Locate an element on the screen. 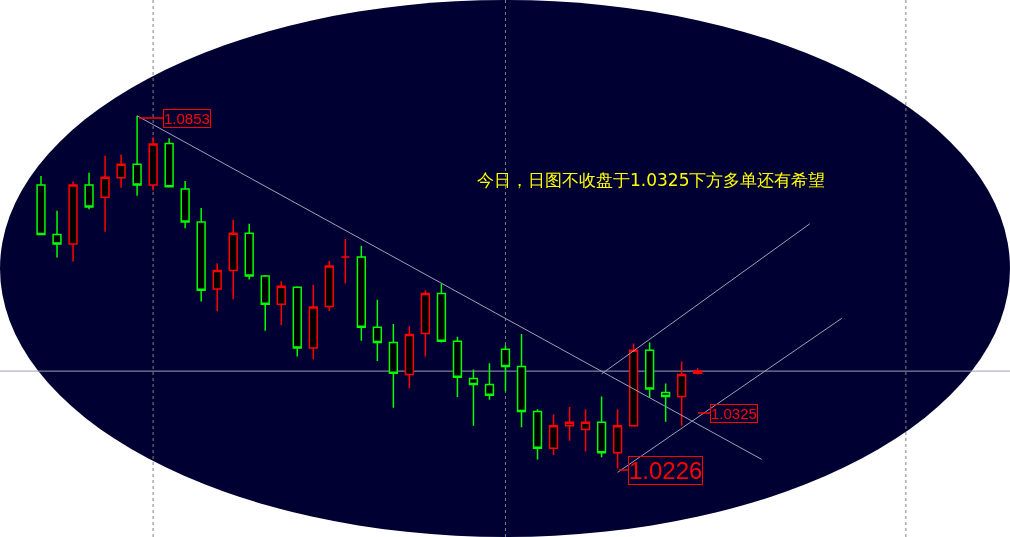 Image resolution: width=1010 pixels, height=537 pixels. annotation: 1.0853 is located at coordinates (187, 118).